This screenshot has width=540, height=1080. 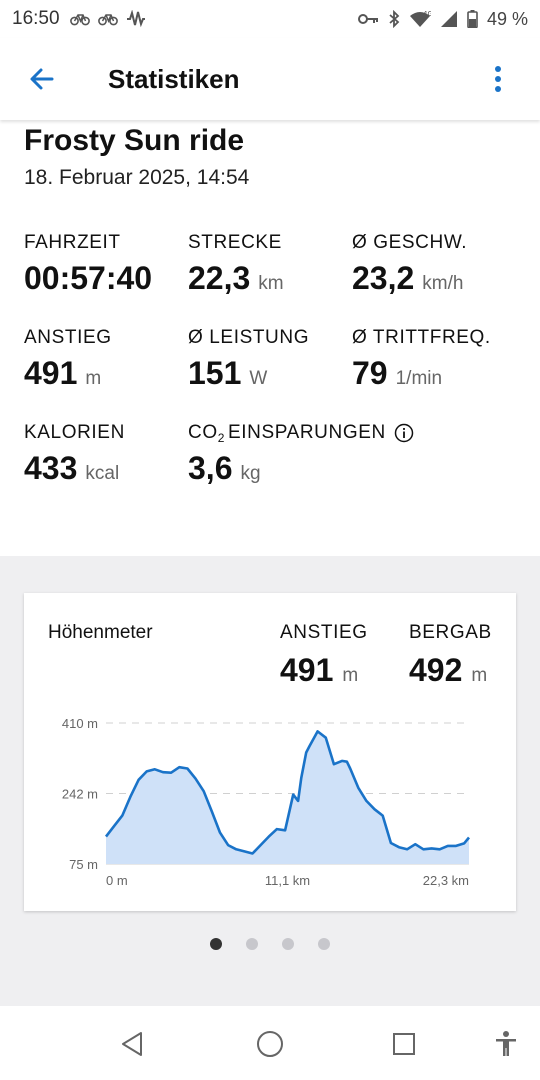 What do you see at coordinates (102, 473) in the screenshot?
I see `stat-unit: kcal` at bounding box center [102, 473].